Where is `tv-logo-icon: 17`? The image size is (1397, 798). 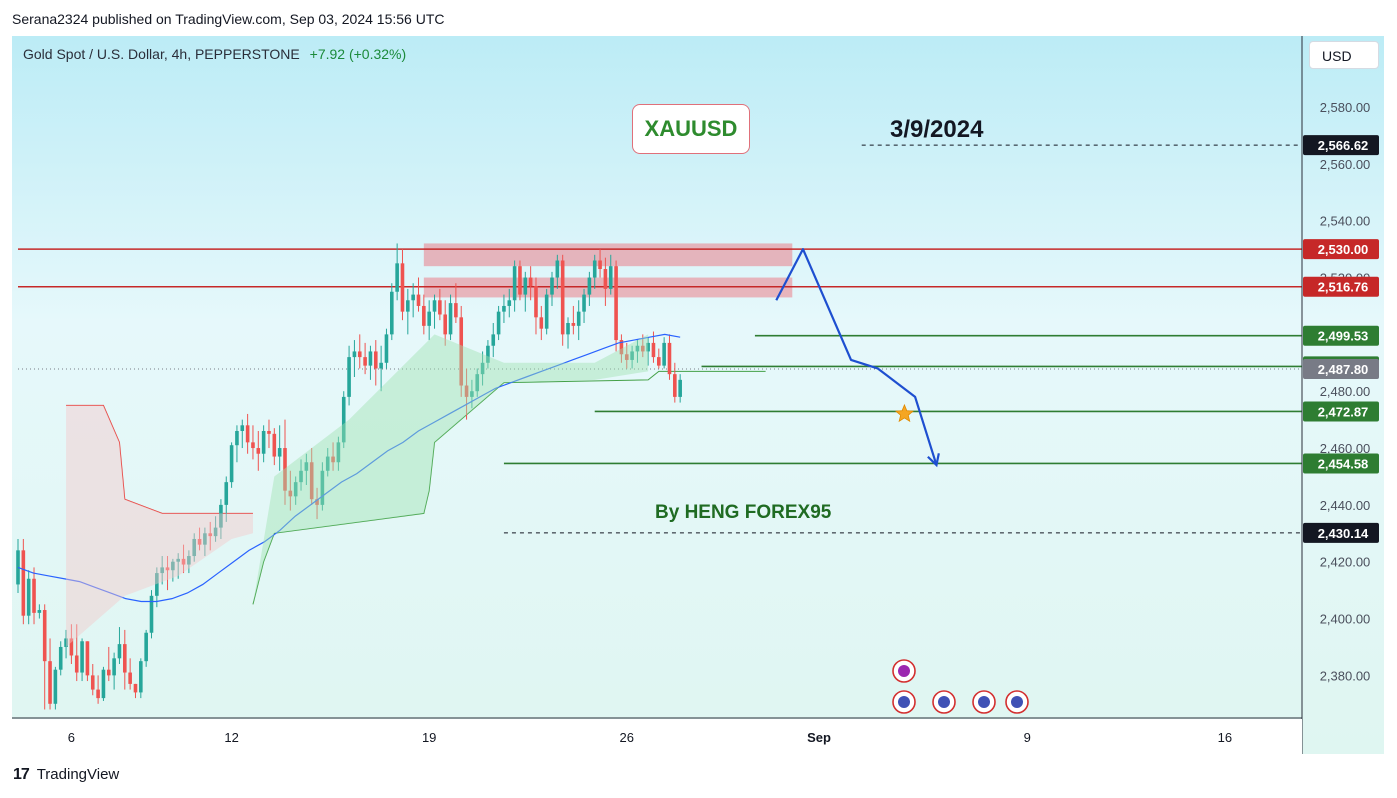
tv-logo-icon: 17 is located at coordinates (21, 774).